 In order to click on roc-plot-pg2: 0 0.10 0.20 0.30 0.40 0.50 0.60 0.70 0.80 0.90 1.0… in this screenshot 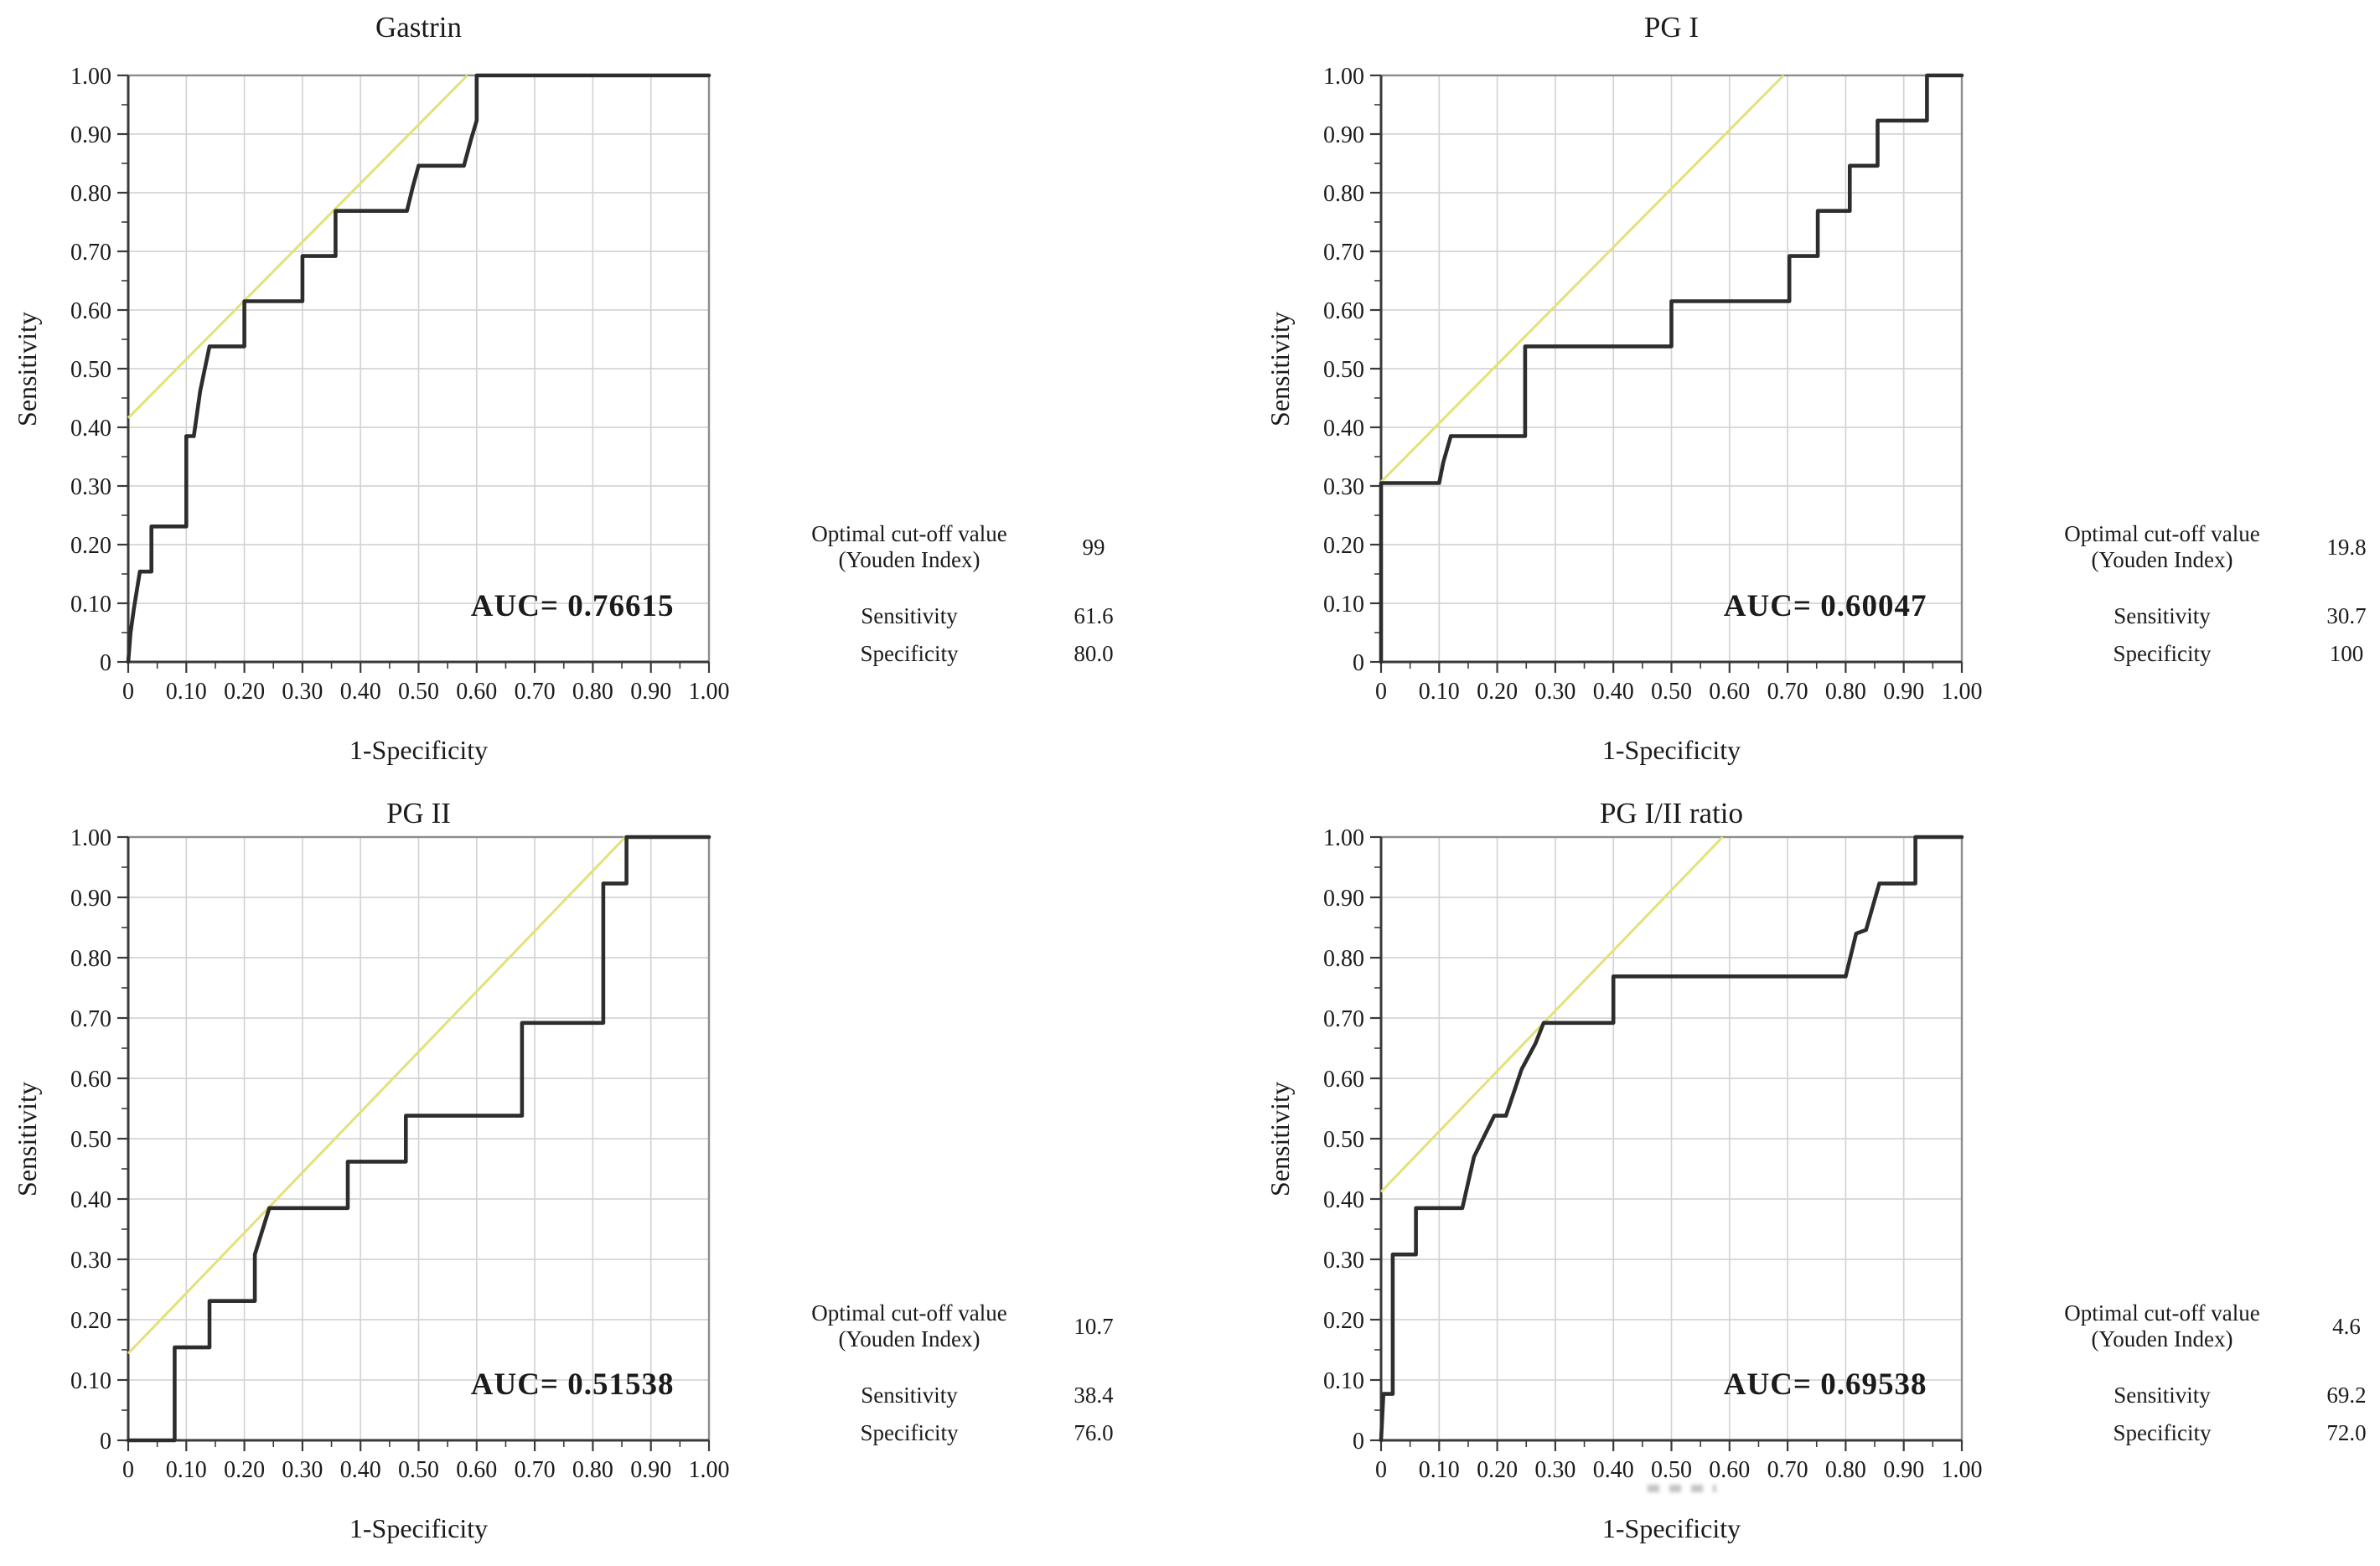, I will do `click(400, 1154)`.